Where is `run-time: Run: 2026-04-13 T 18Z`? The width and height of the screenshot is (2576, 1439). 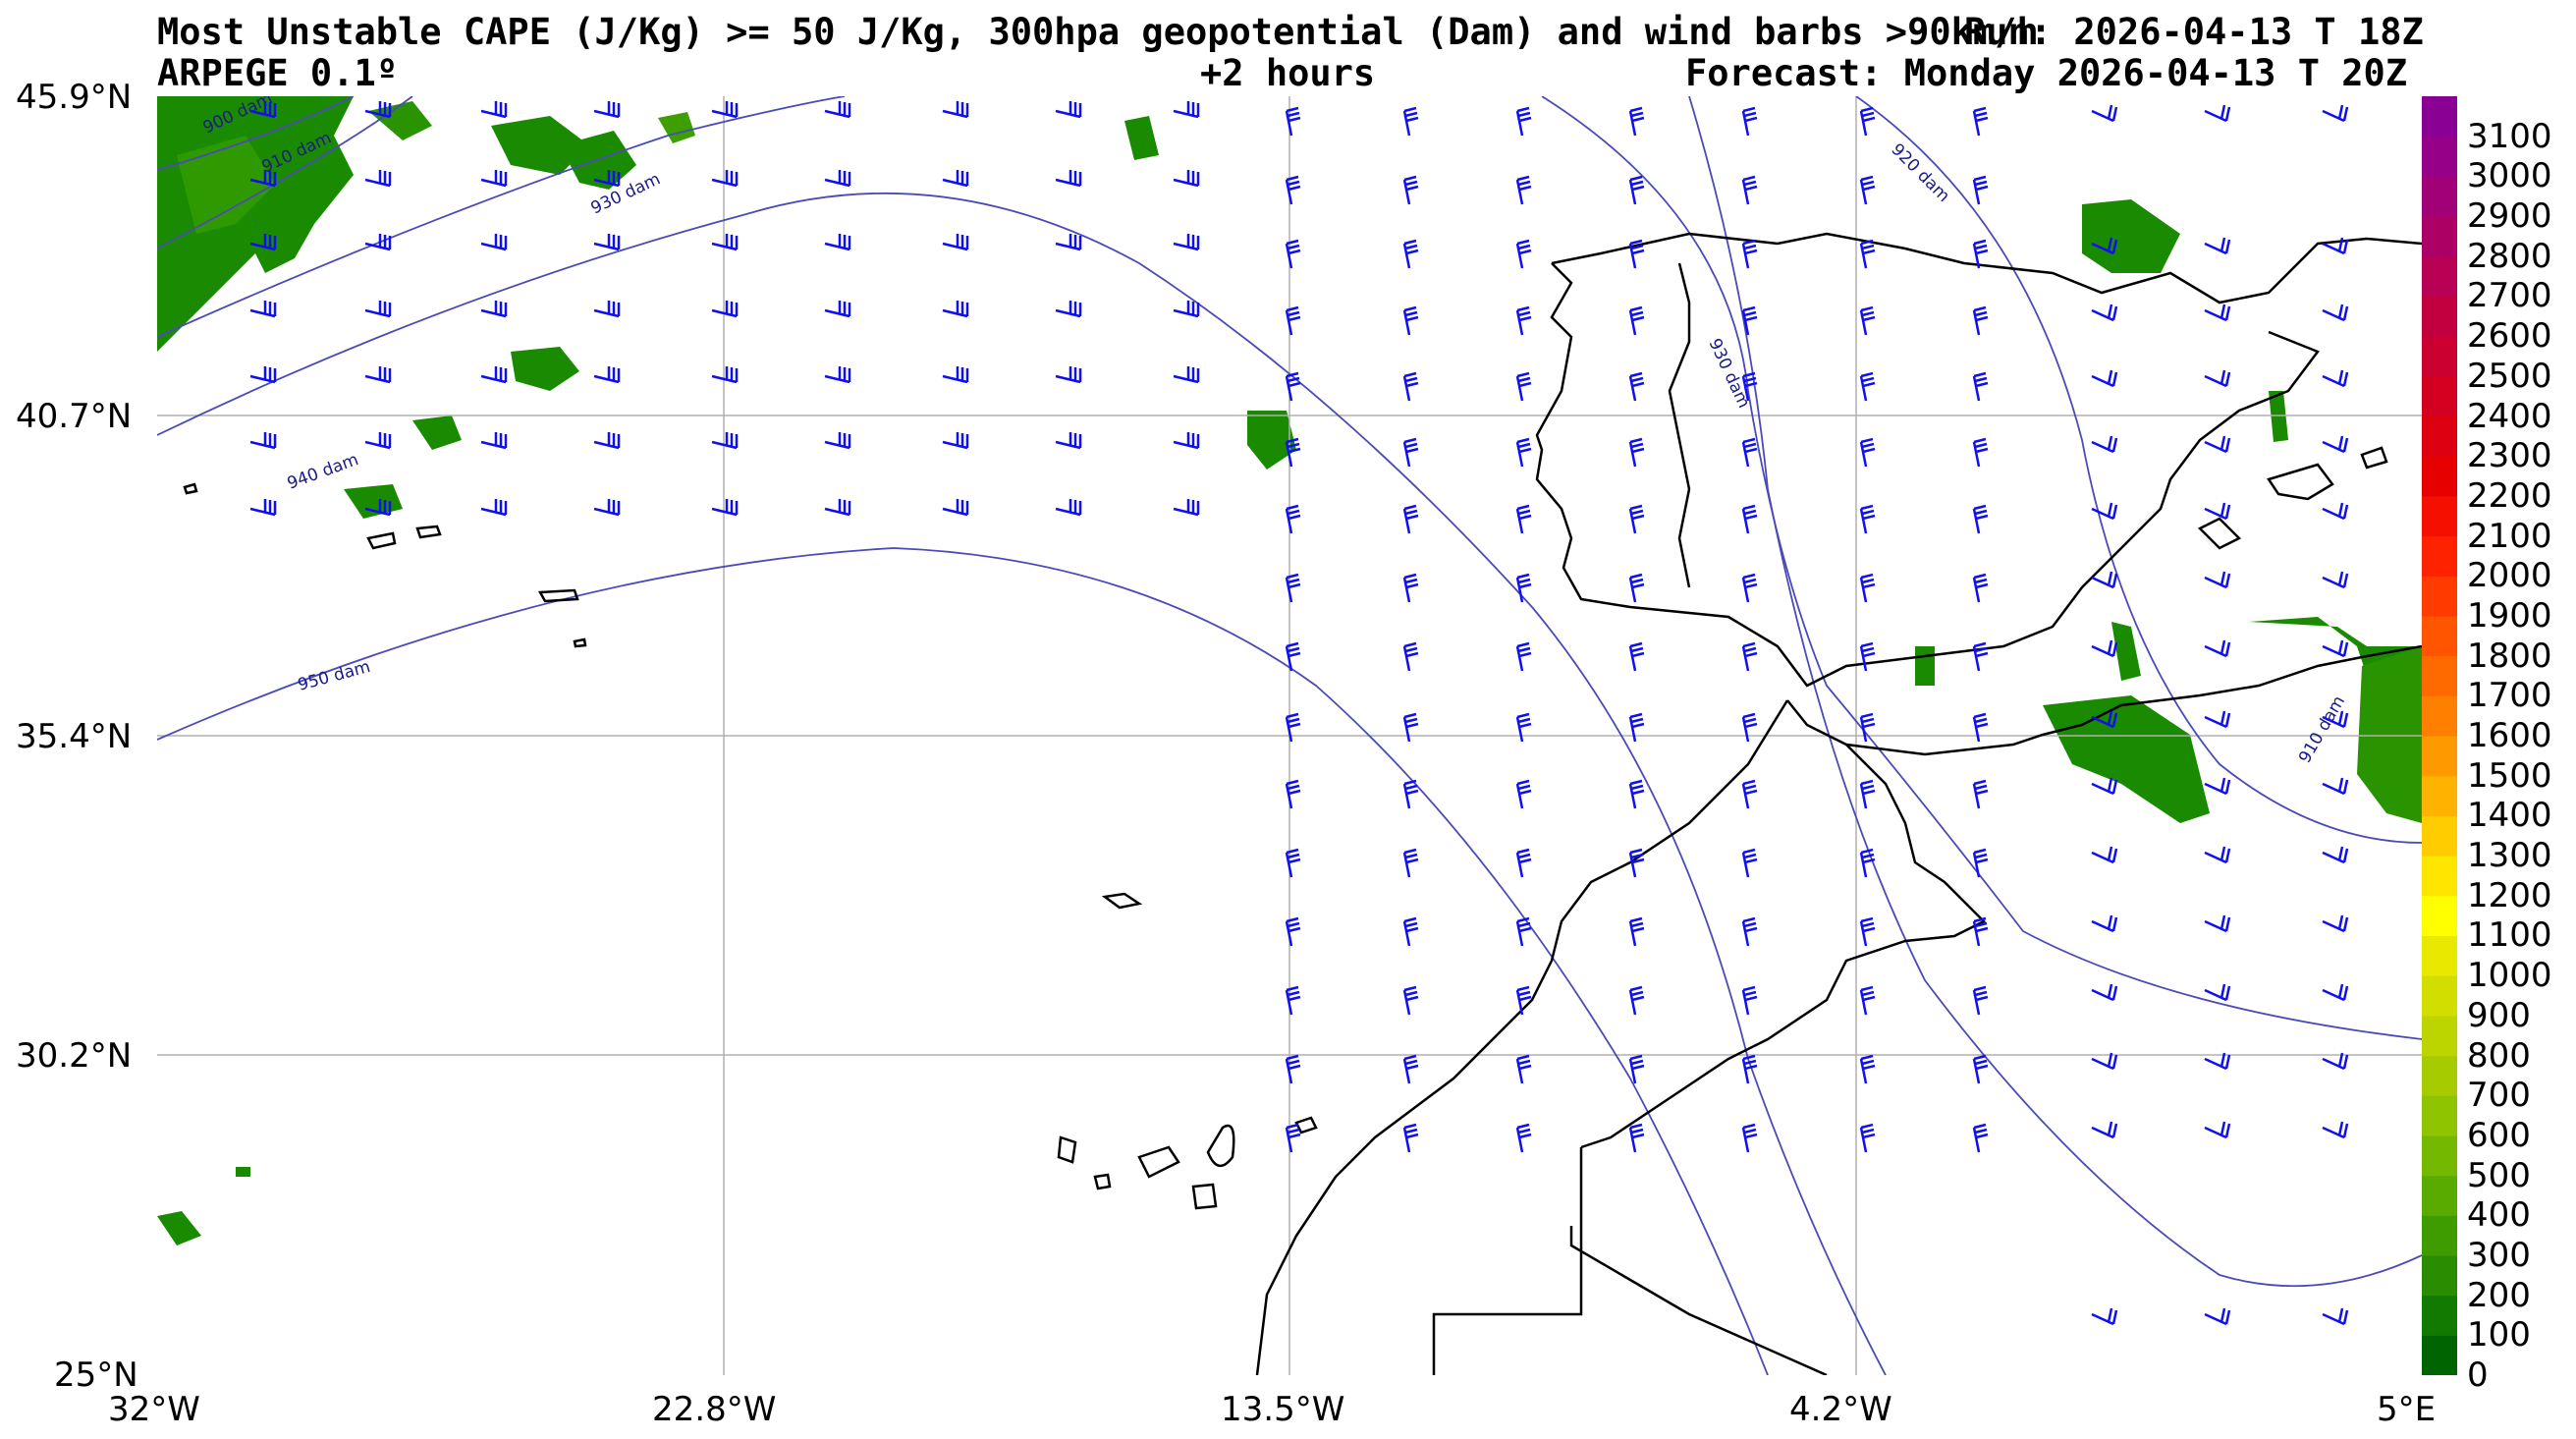
run-time: Run: 2026-04-13 T 18Z is located at coordinates (2194, 32).